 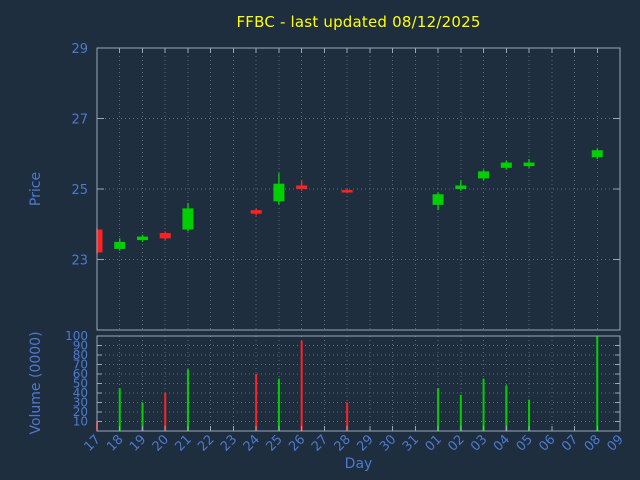 What do you see at coordinates (358, 22) in the screenshot?
I see `chart-title: FFBC - last updated 08/12/2025` at bounding box center [358, 22].